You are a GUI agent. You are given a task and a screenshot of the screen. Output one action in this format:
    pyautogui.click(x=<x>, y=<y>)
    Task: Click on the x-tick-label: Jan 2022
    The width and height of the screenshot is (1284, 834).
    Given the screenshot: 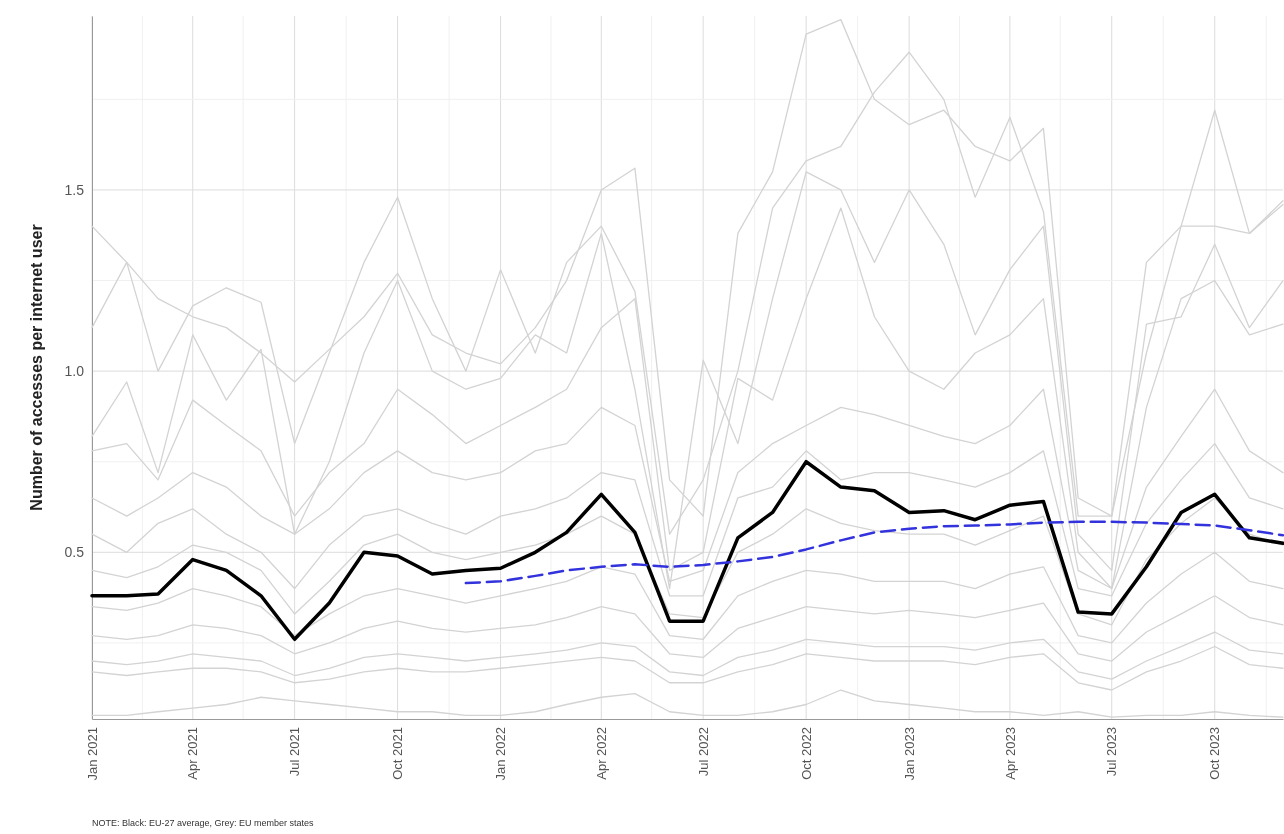 What is the action you would take?
    pyautogui.click(x=501, y=754)
    